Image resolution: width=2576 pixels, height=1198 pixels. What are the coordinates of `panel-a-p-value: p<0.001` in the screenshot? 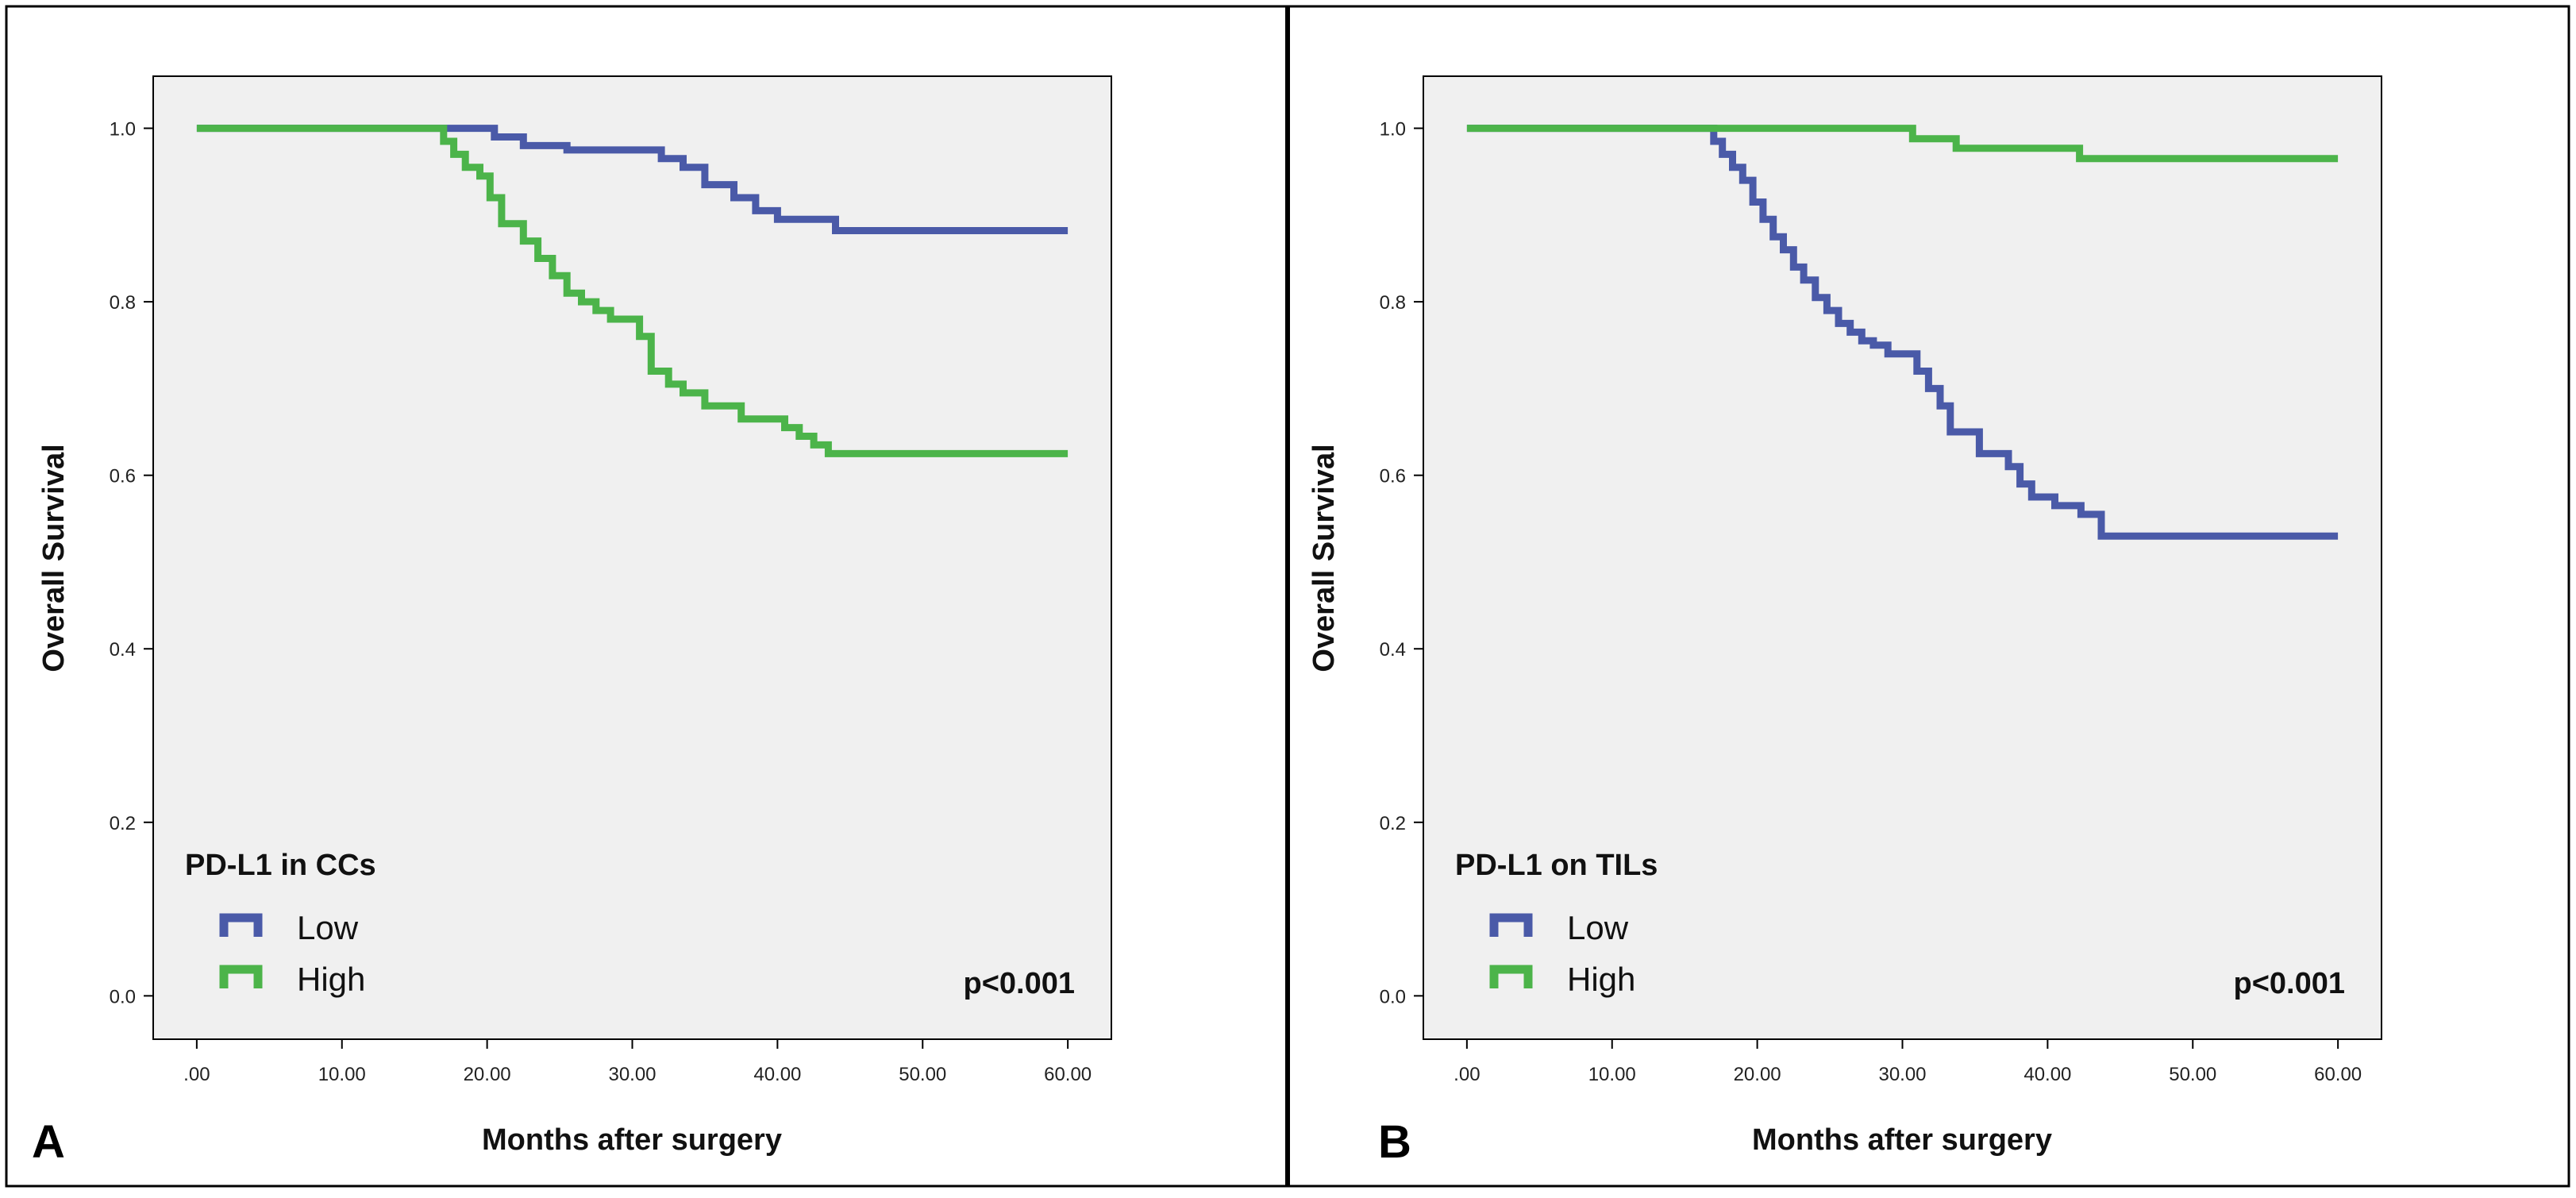 It's located at (1020, 984).